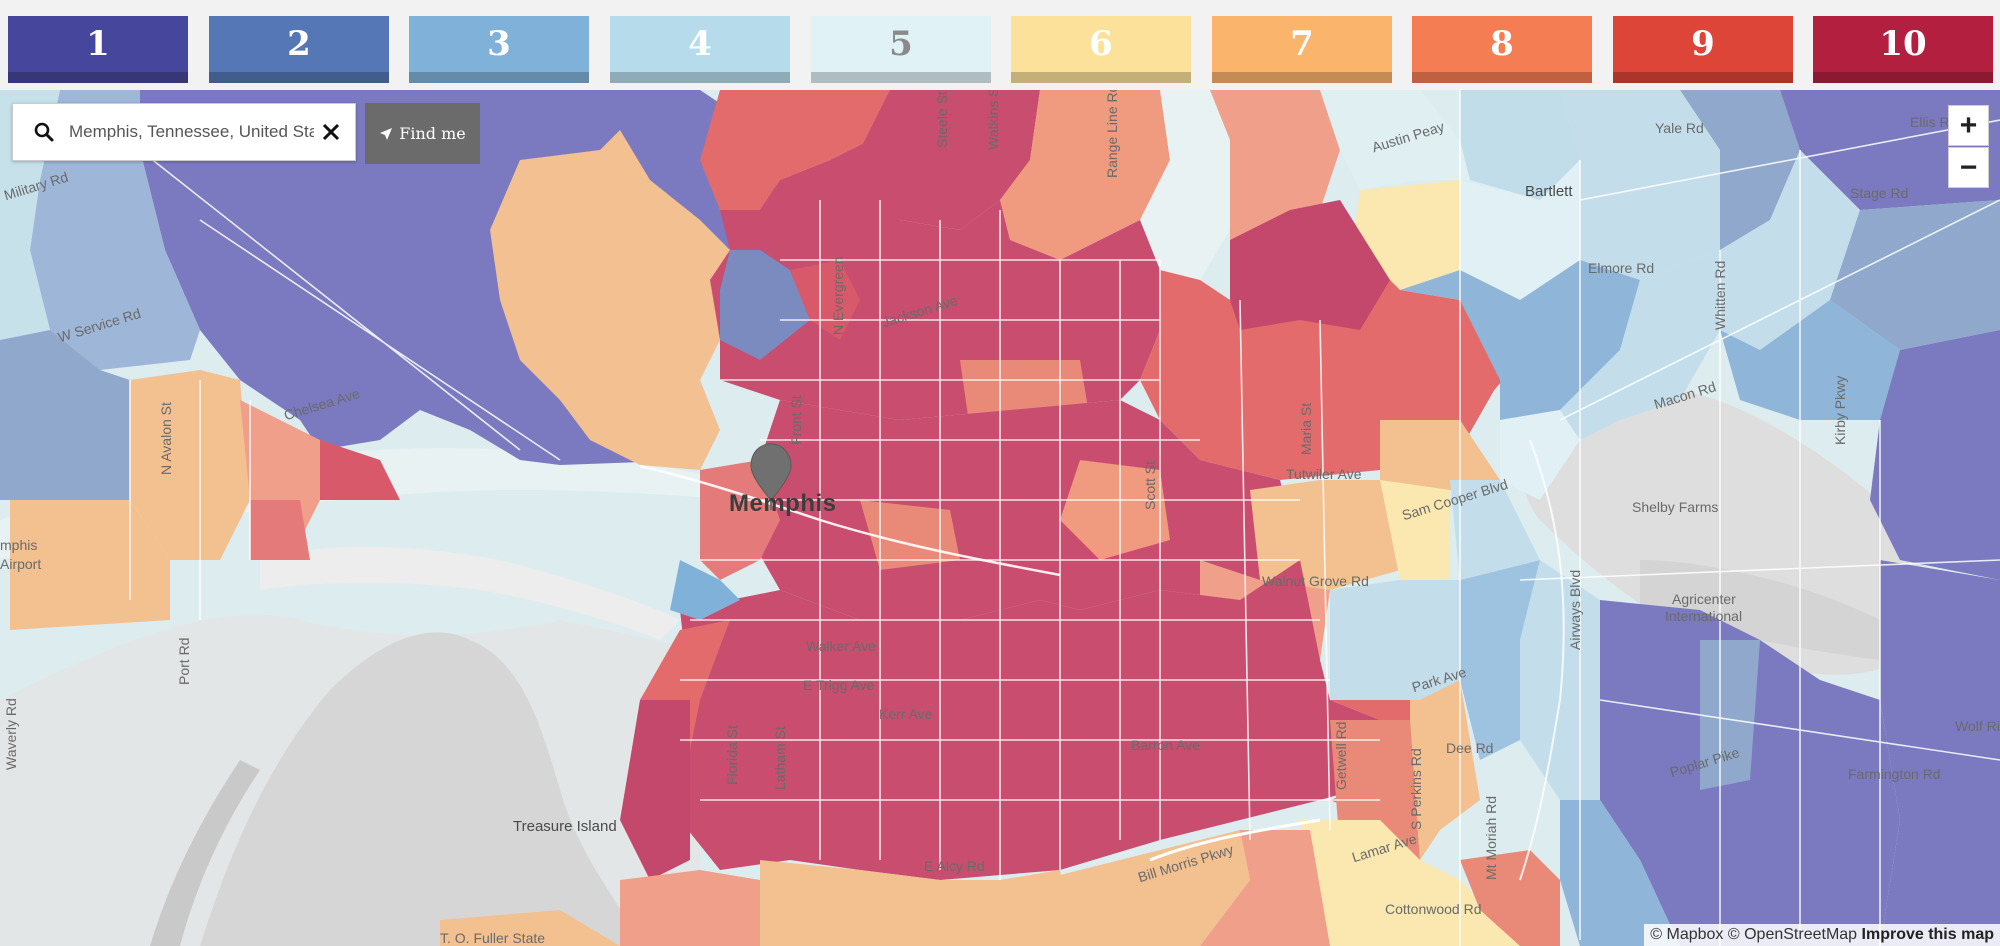 Image resolution: width=2000 pixels, height=946 pixels. I want to click on road-label: Front St, so click(796, 420).